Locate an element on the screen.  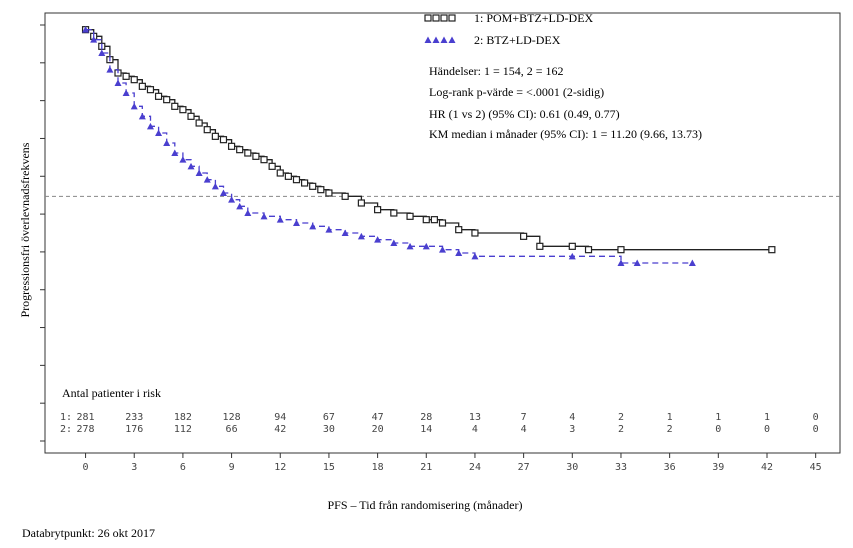
risk-count: 94 is located at coordinates (280, 417).